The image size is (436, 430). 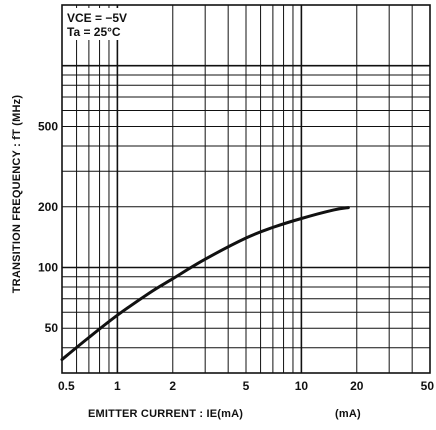 I want to click on x-tick-label: 0.5, so click(x=66, y=386).